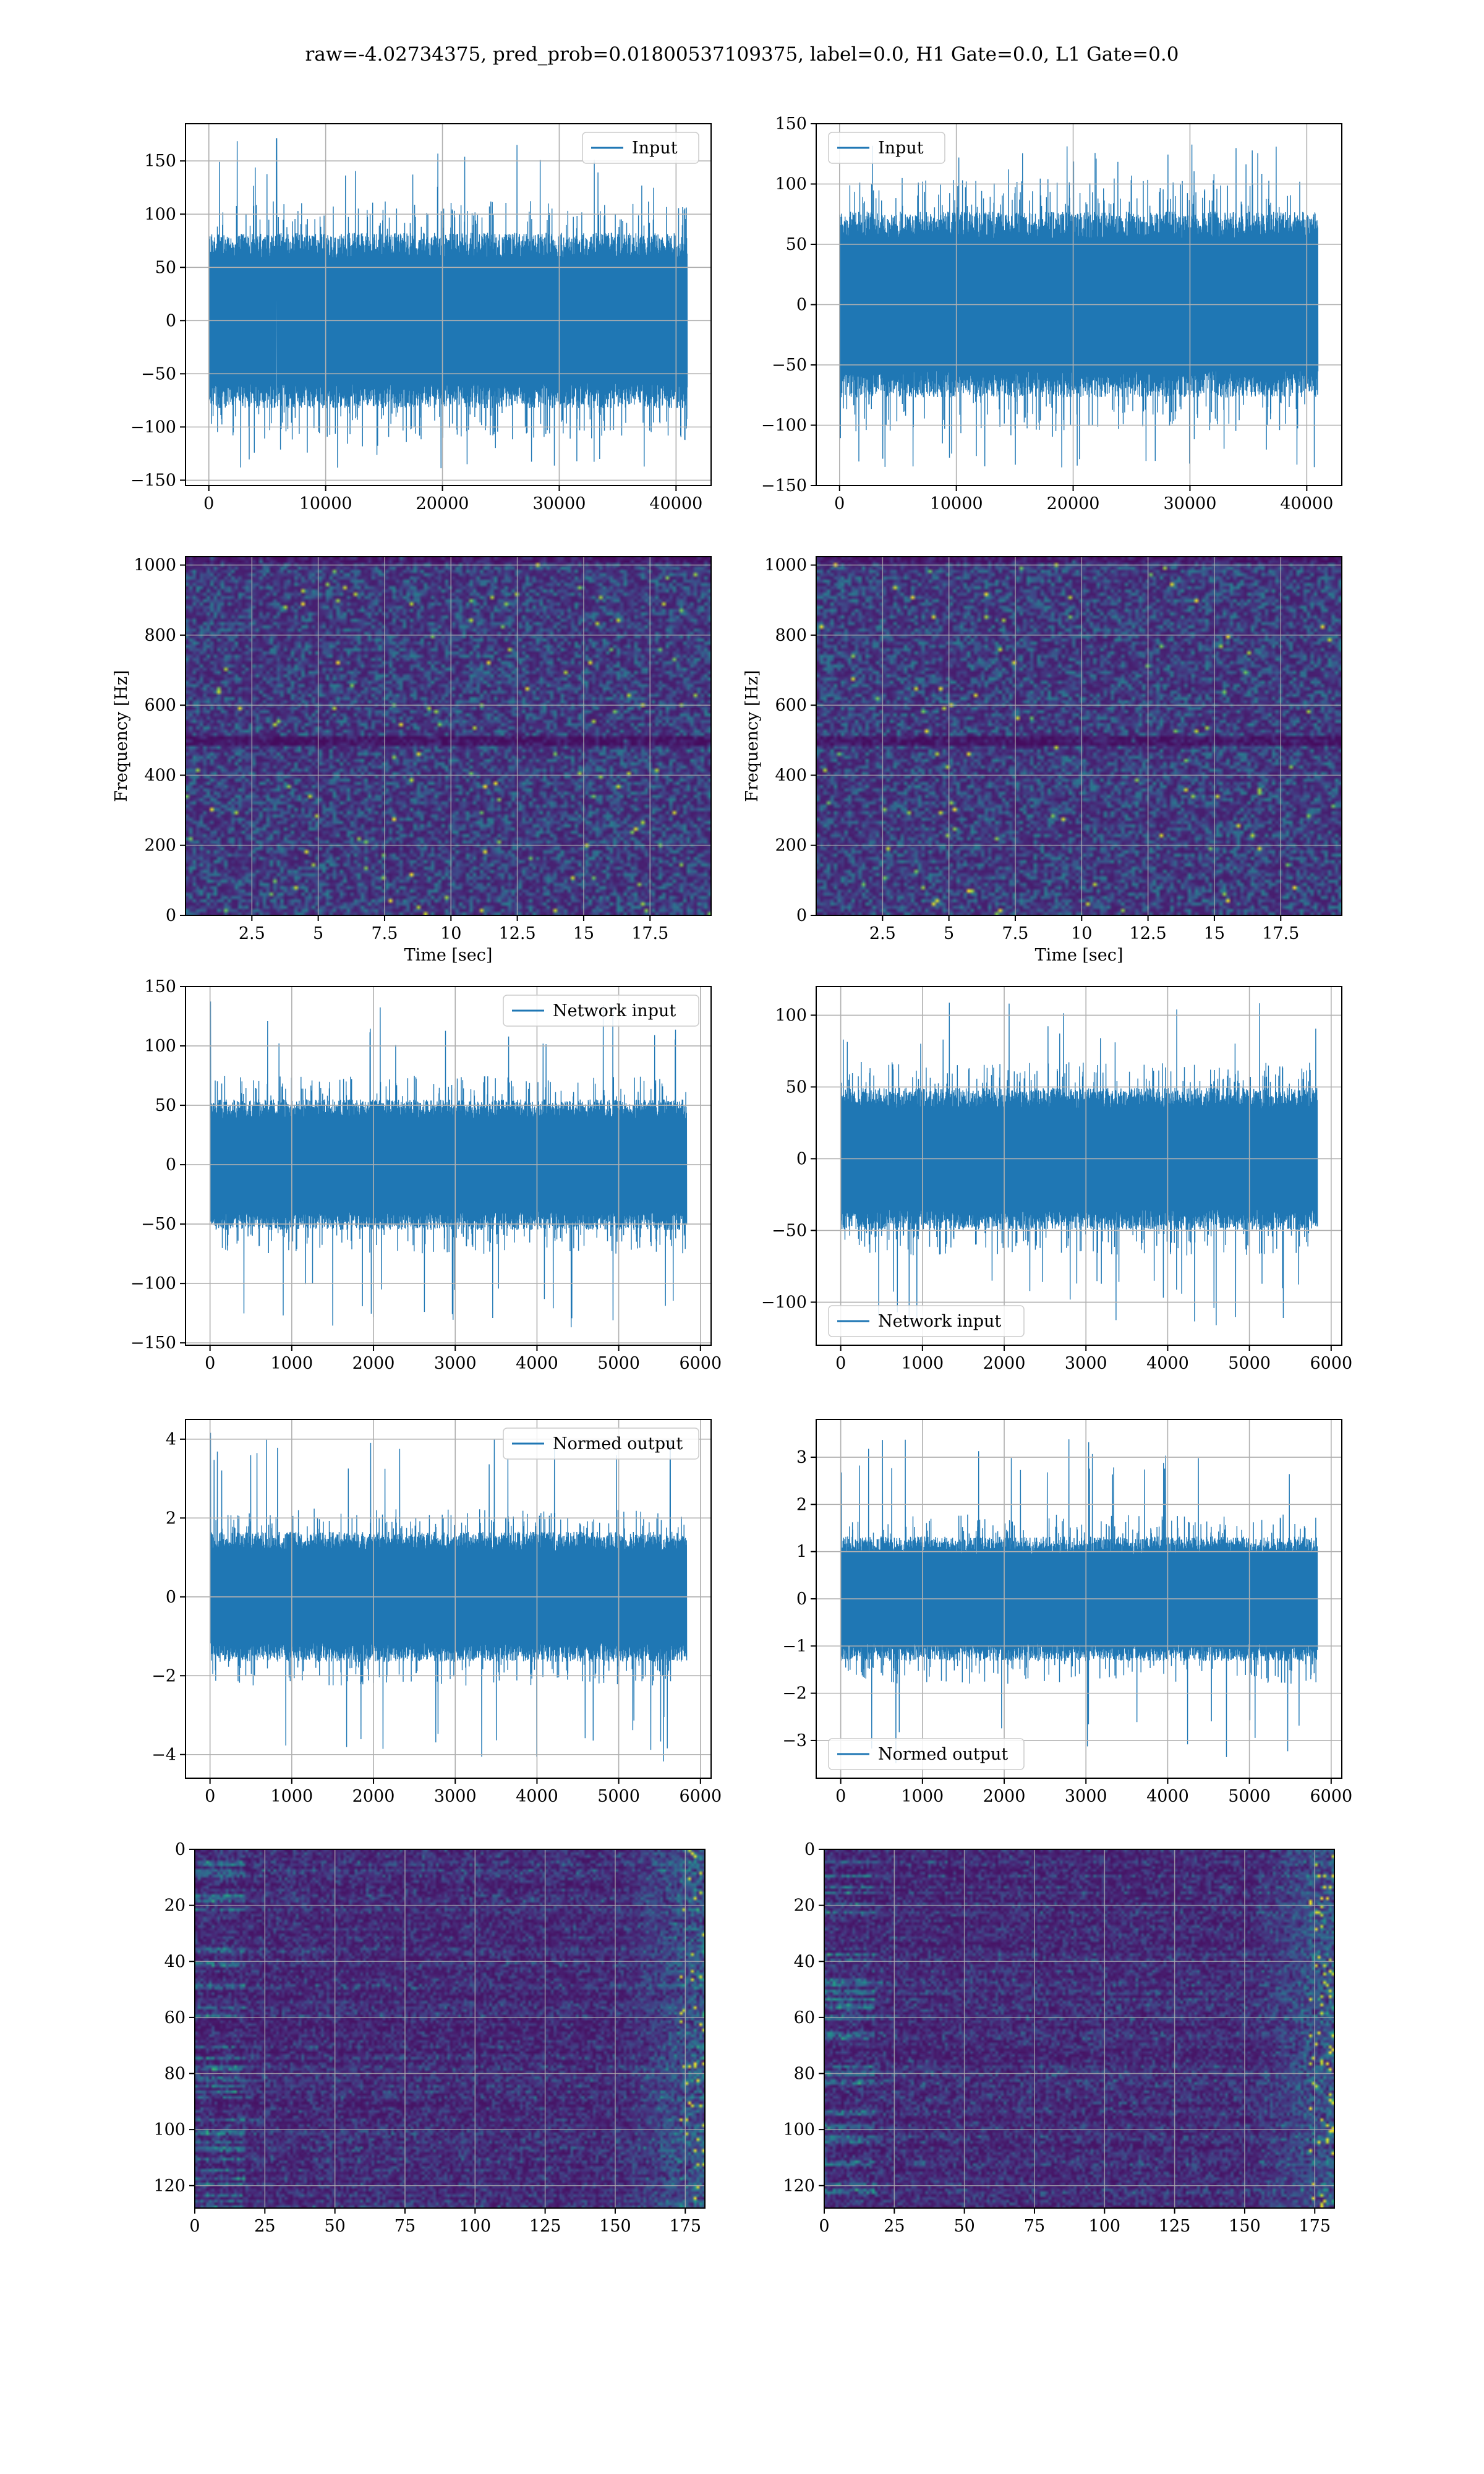 The width and height of the screenshot is (1484, 2474). What do you see at coordinates (922, 1796) in the screenshot?
I see `norm-l1-xtick-label-1: 1000` at bounding box center [922, 1796].